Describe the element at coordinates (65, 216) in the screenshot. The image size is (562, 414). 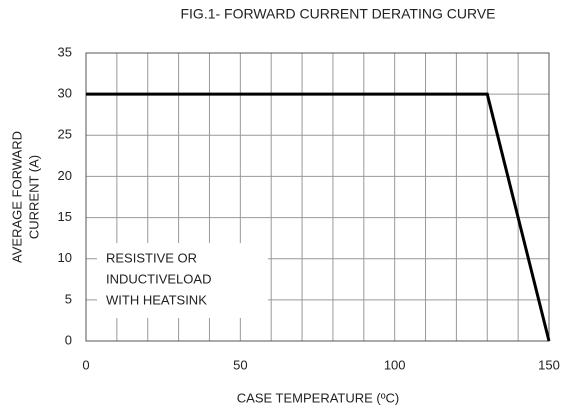
I see `y-tick-label: 15` at that location.